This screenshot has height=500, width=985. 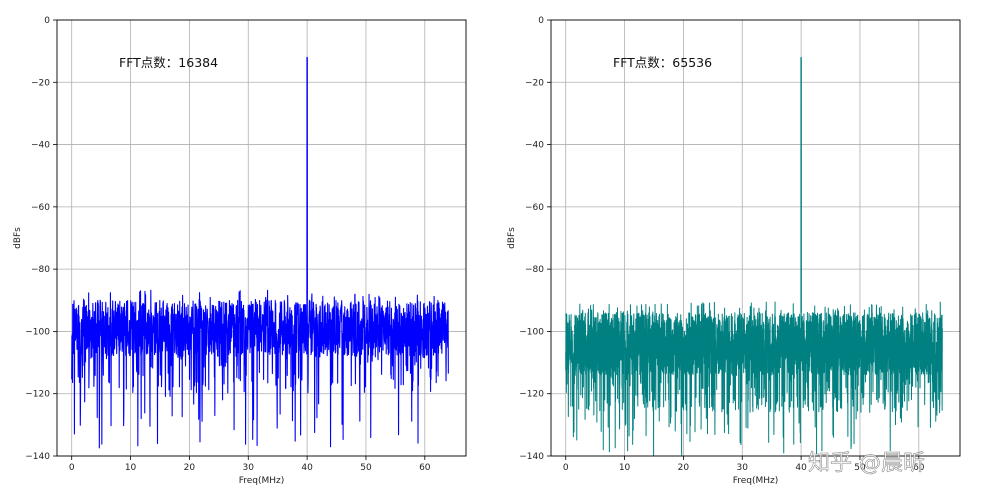 I want to click on fft-points-annotation: FFT点数：16384, so click(x=168, y=62).